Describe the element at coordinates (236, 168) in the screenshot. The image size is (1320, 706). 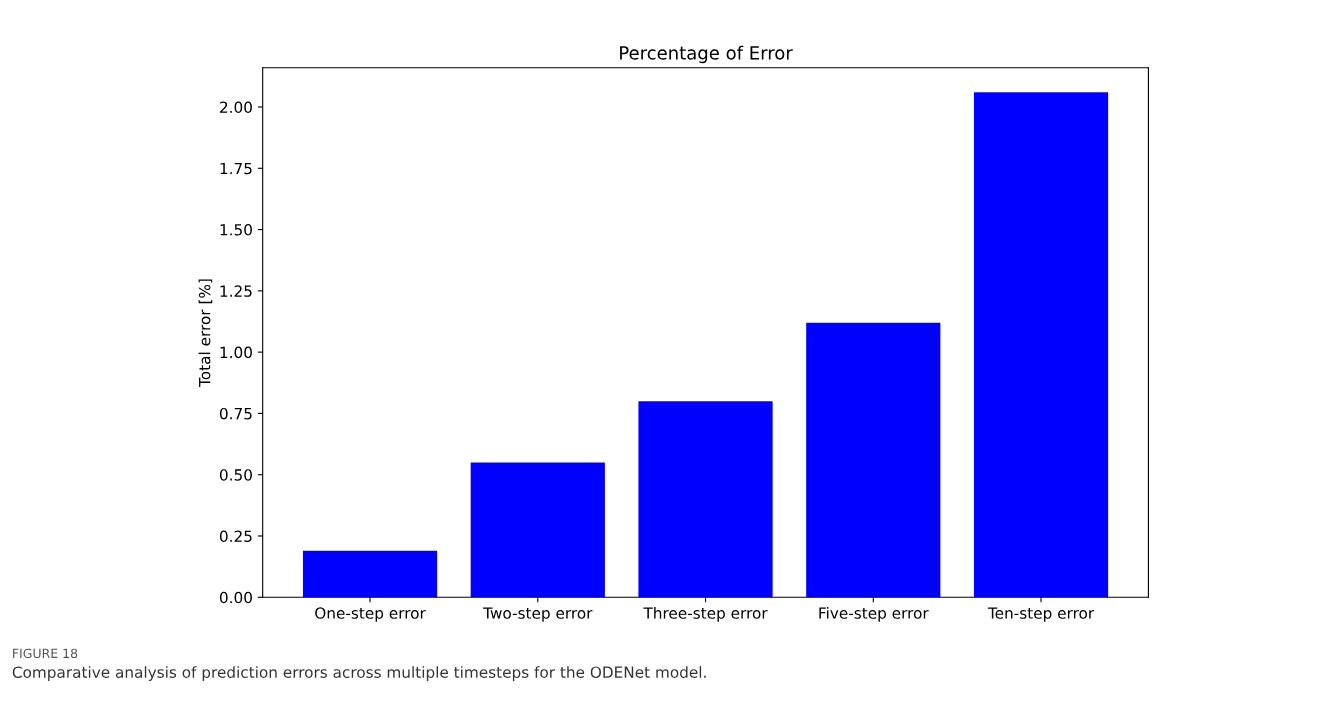
I see `y-tick-label: 1.75` at that location.